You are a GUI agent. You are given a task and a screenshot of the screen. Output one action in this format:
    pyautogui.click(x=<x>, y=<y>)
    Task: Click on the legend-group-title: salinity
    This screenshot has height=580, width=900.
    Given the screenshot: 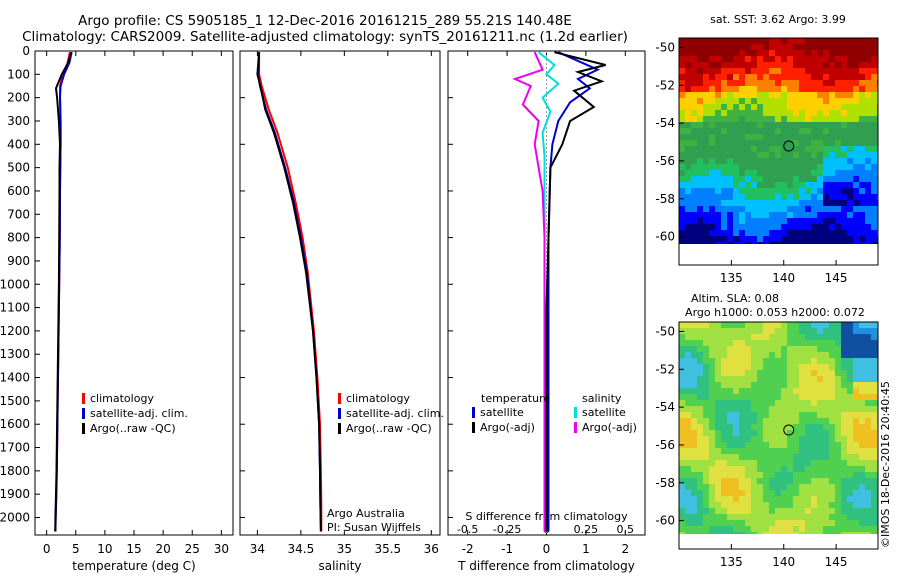 What is the action you would take?
    pyautogui.click(x=602, y=398)
    